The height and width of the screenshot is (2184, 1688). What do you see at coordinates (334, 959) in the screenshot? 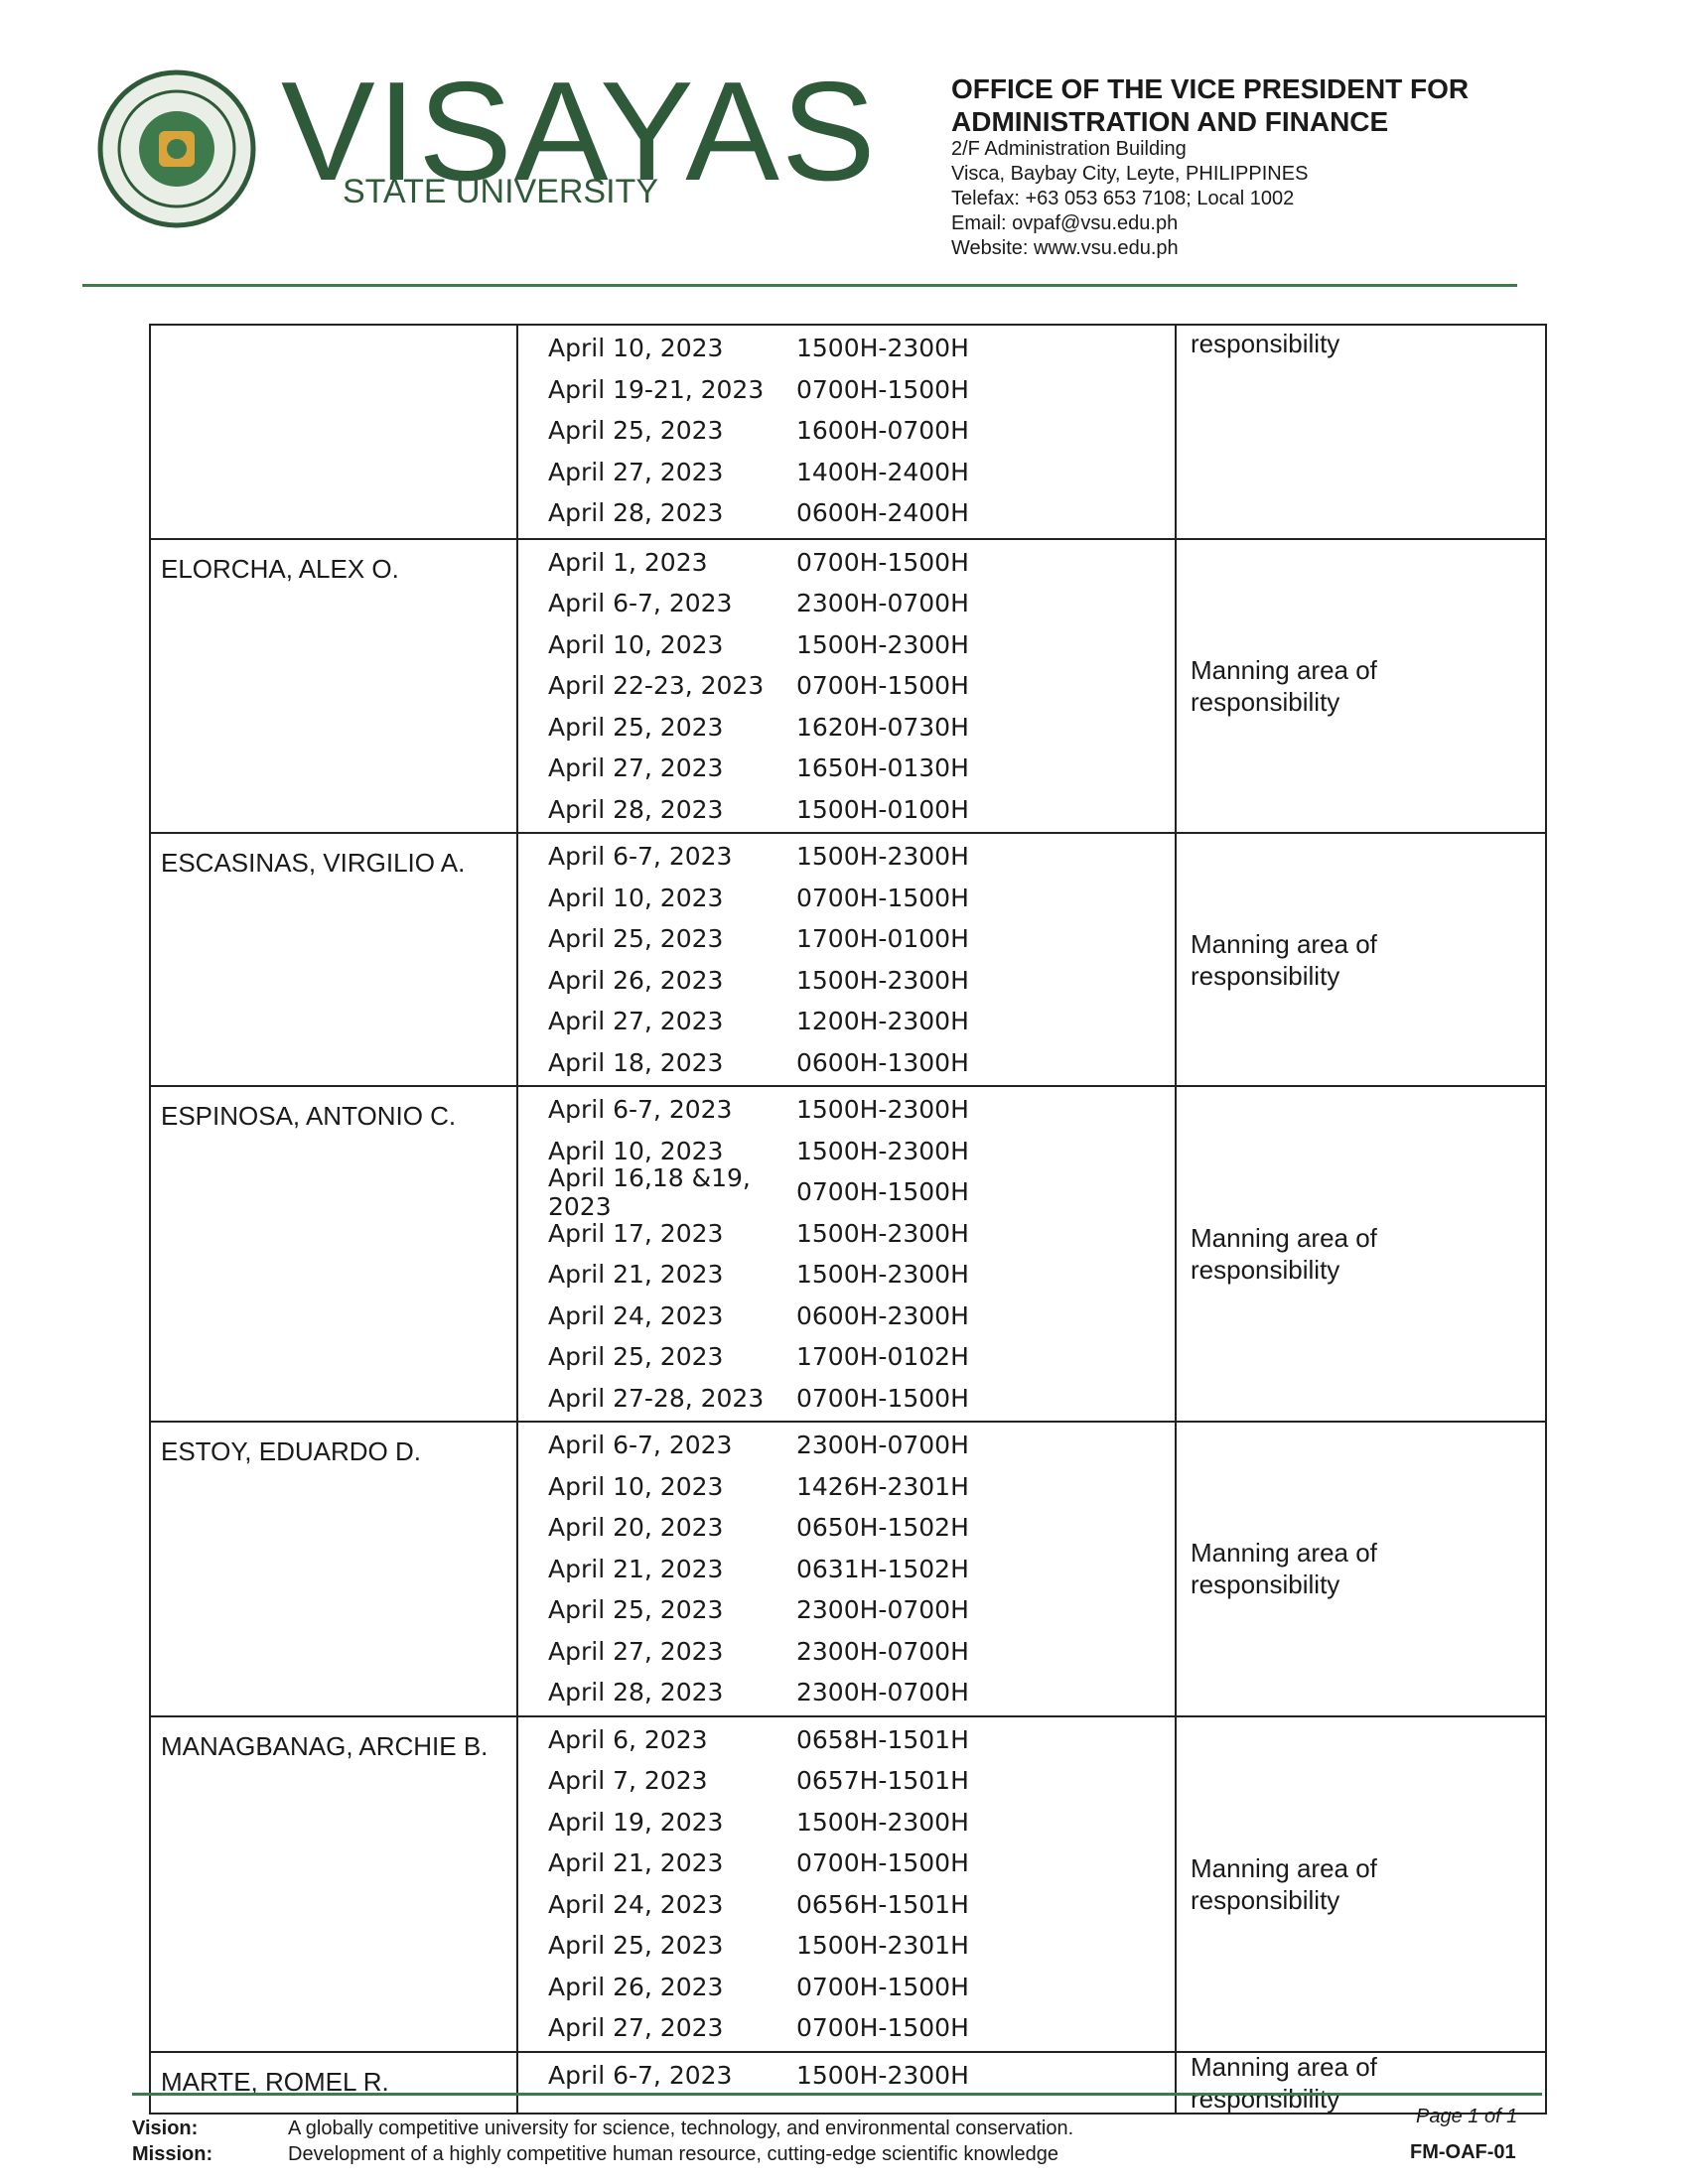
I see `name-cell: ESCASINAS, VIRGILIO A.` at bounding box center [334, 959].